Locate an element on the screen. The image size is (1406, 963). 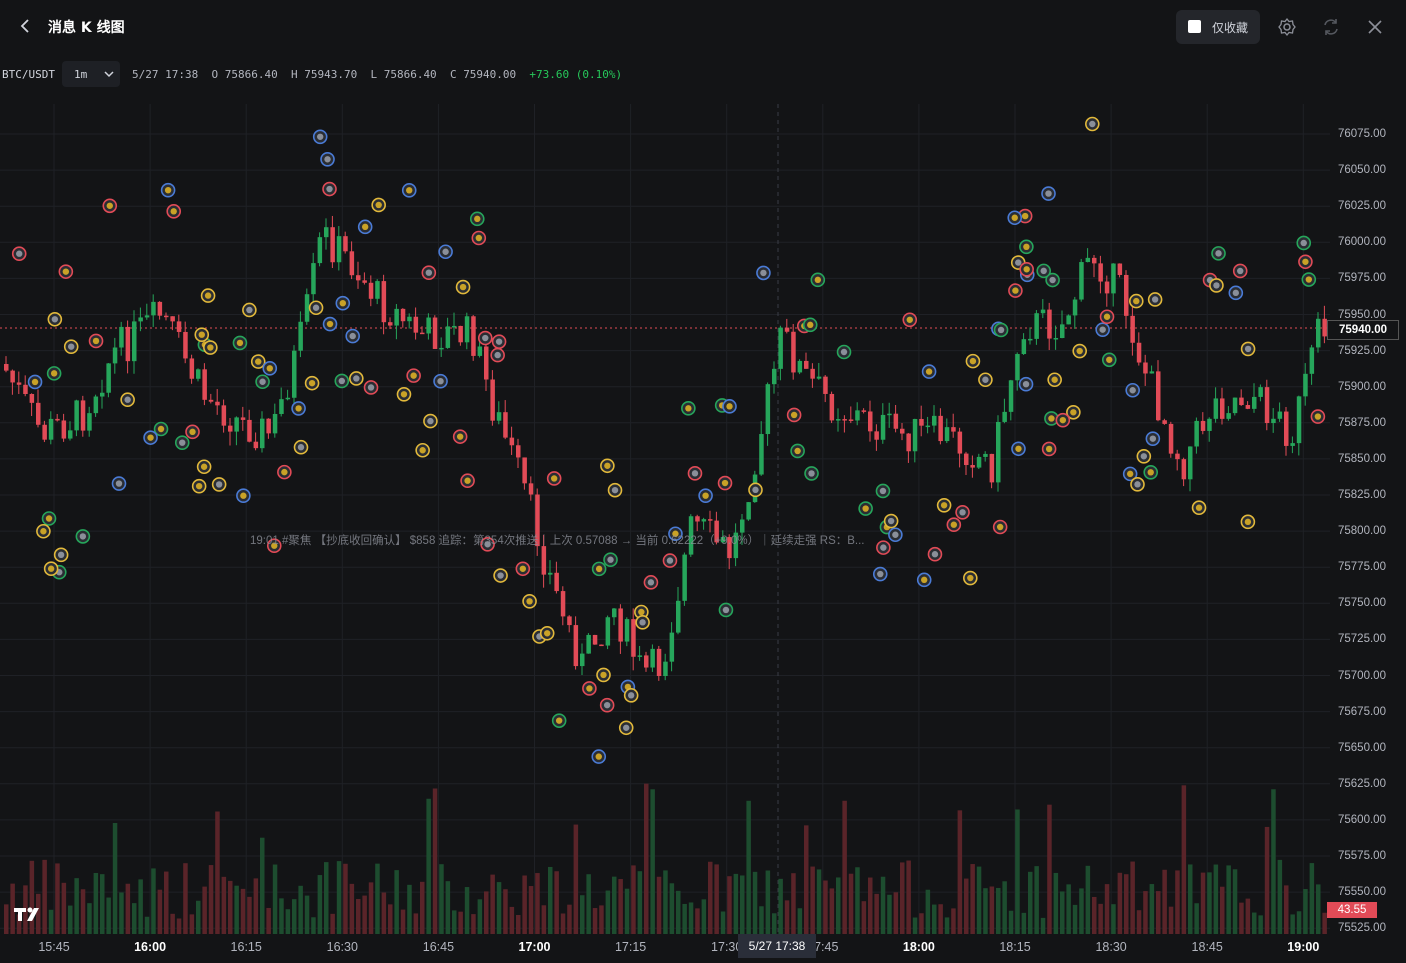
chevron-left-icon is located at coordinates (26, 26).